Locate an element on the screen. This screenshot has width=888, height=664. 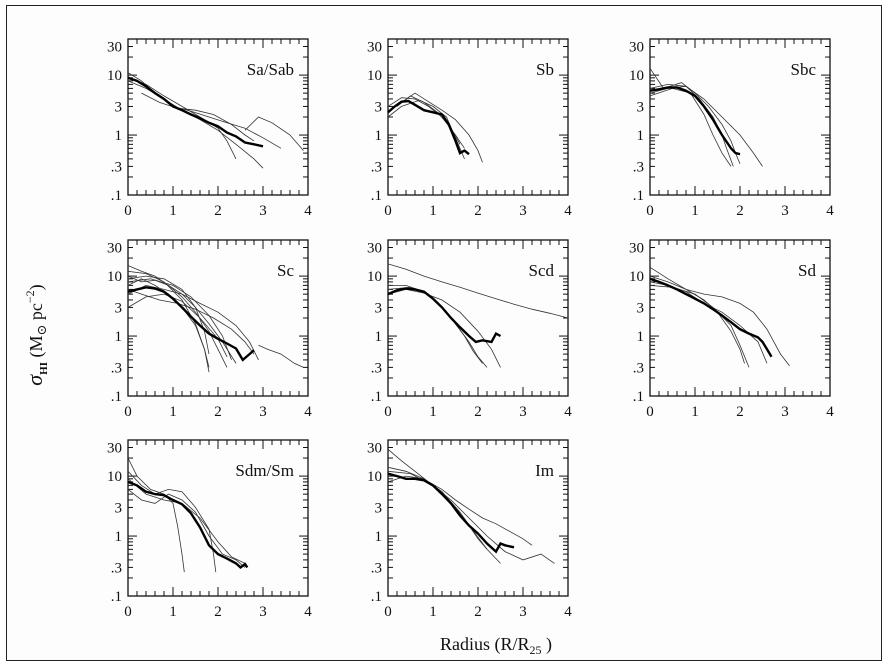
panel-type-label: Scd is located at coordinates (542, 270).